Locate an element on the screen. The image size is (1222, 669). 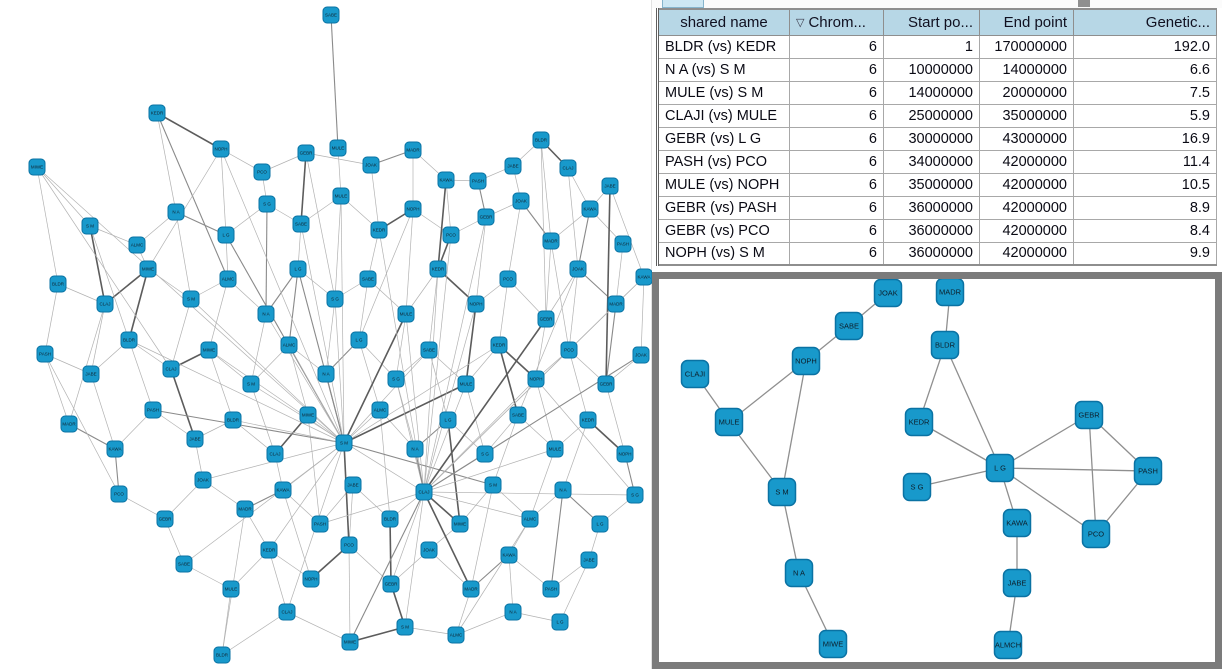
table-row: GEBR (vs) PASH 6 36000000 42000000 8.9 is located at coordinates (937, 207).